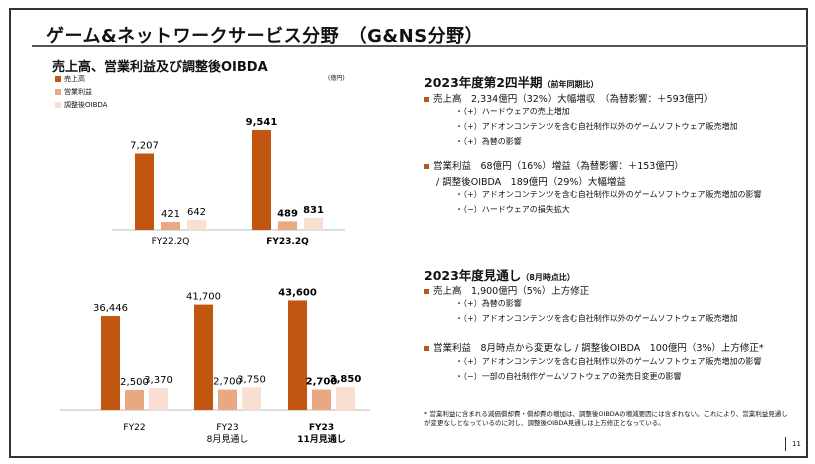 The width and height of the screenshot is (815, 464). I want to click on q2-sales-item: ・（+）アドオンコンテンツを含む自社制作以外のゲームソフトウェア販売増加, so click(596, 126).